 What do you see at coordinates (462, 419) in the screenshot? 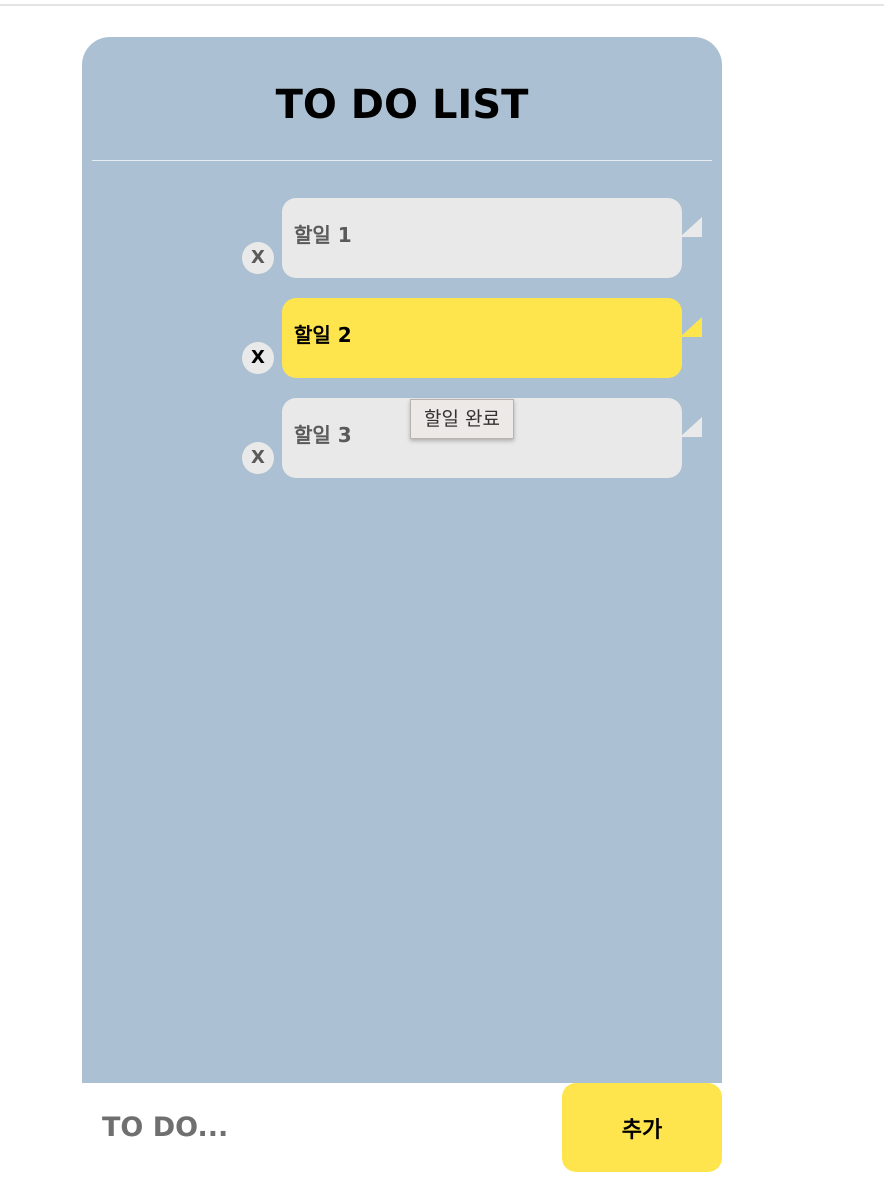
I see `complete-tooltip: 할일 완료` at bounding box center [462, 419].